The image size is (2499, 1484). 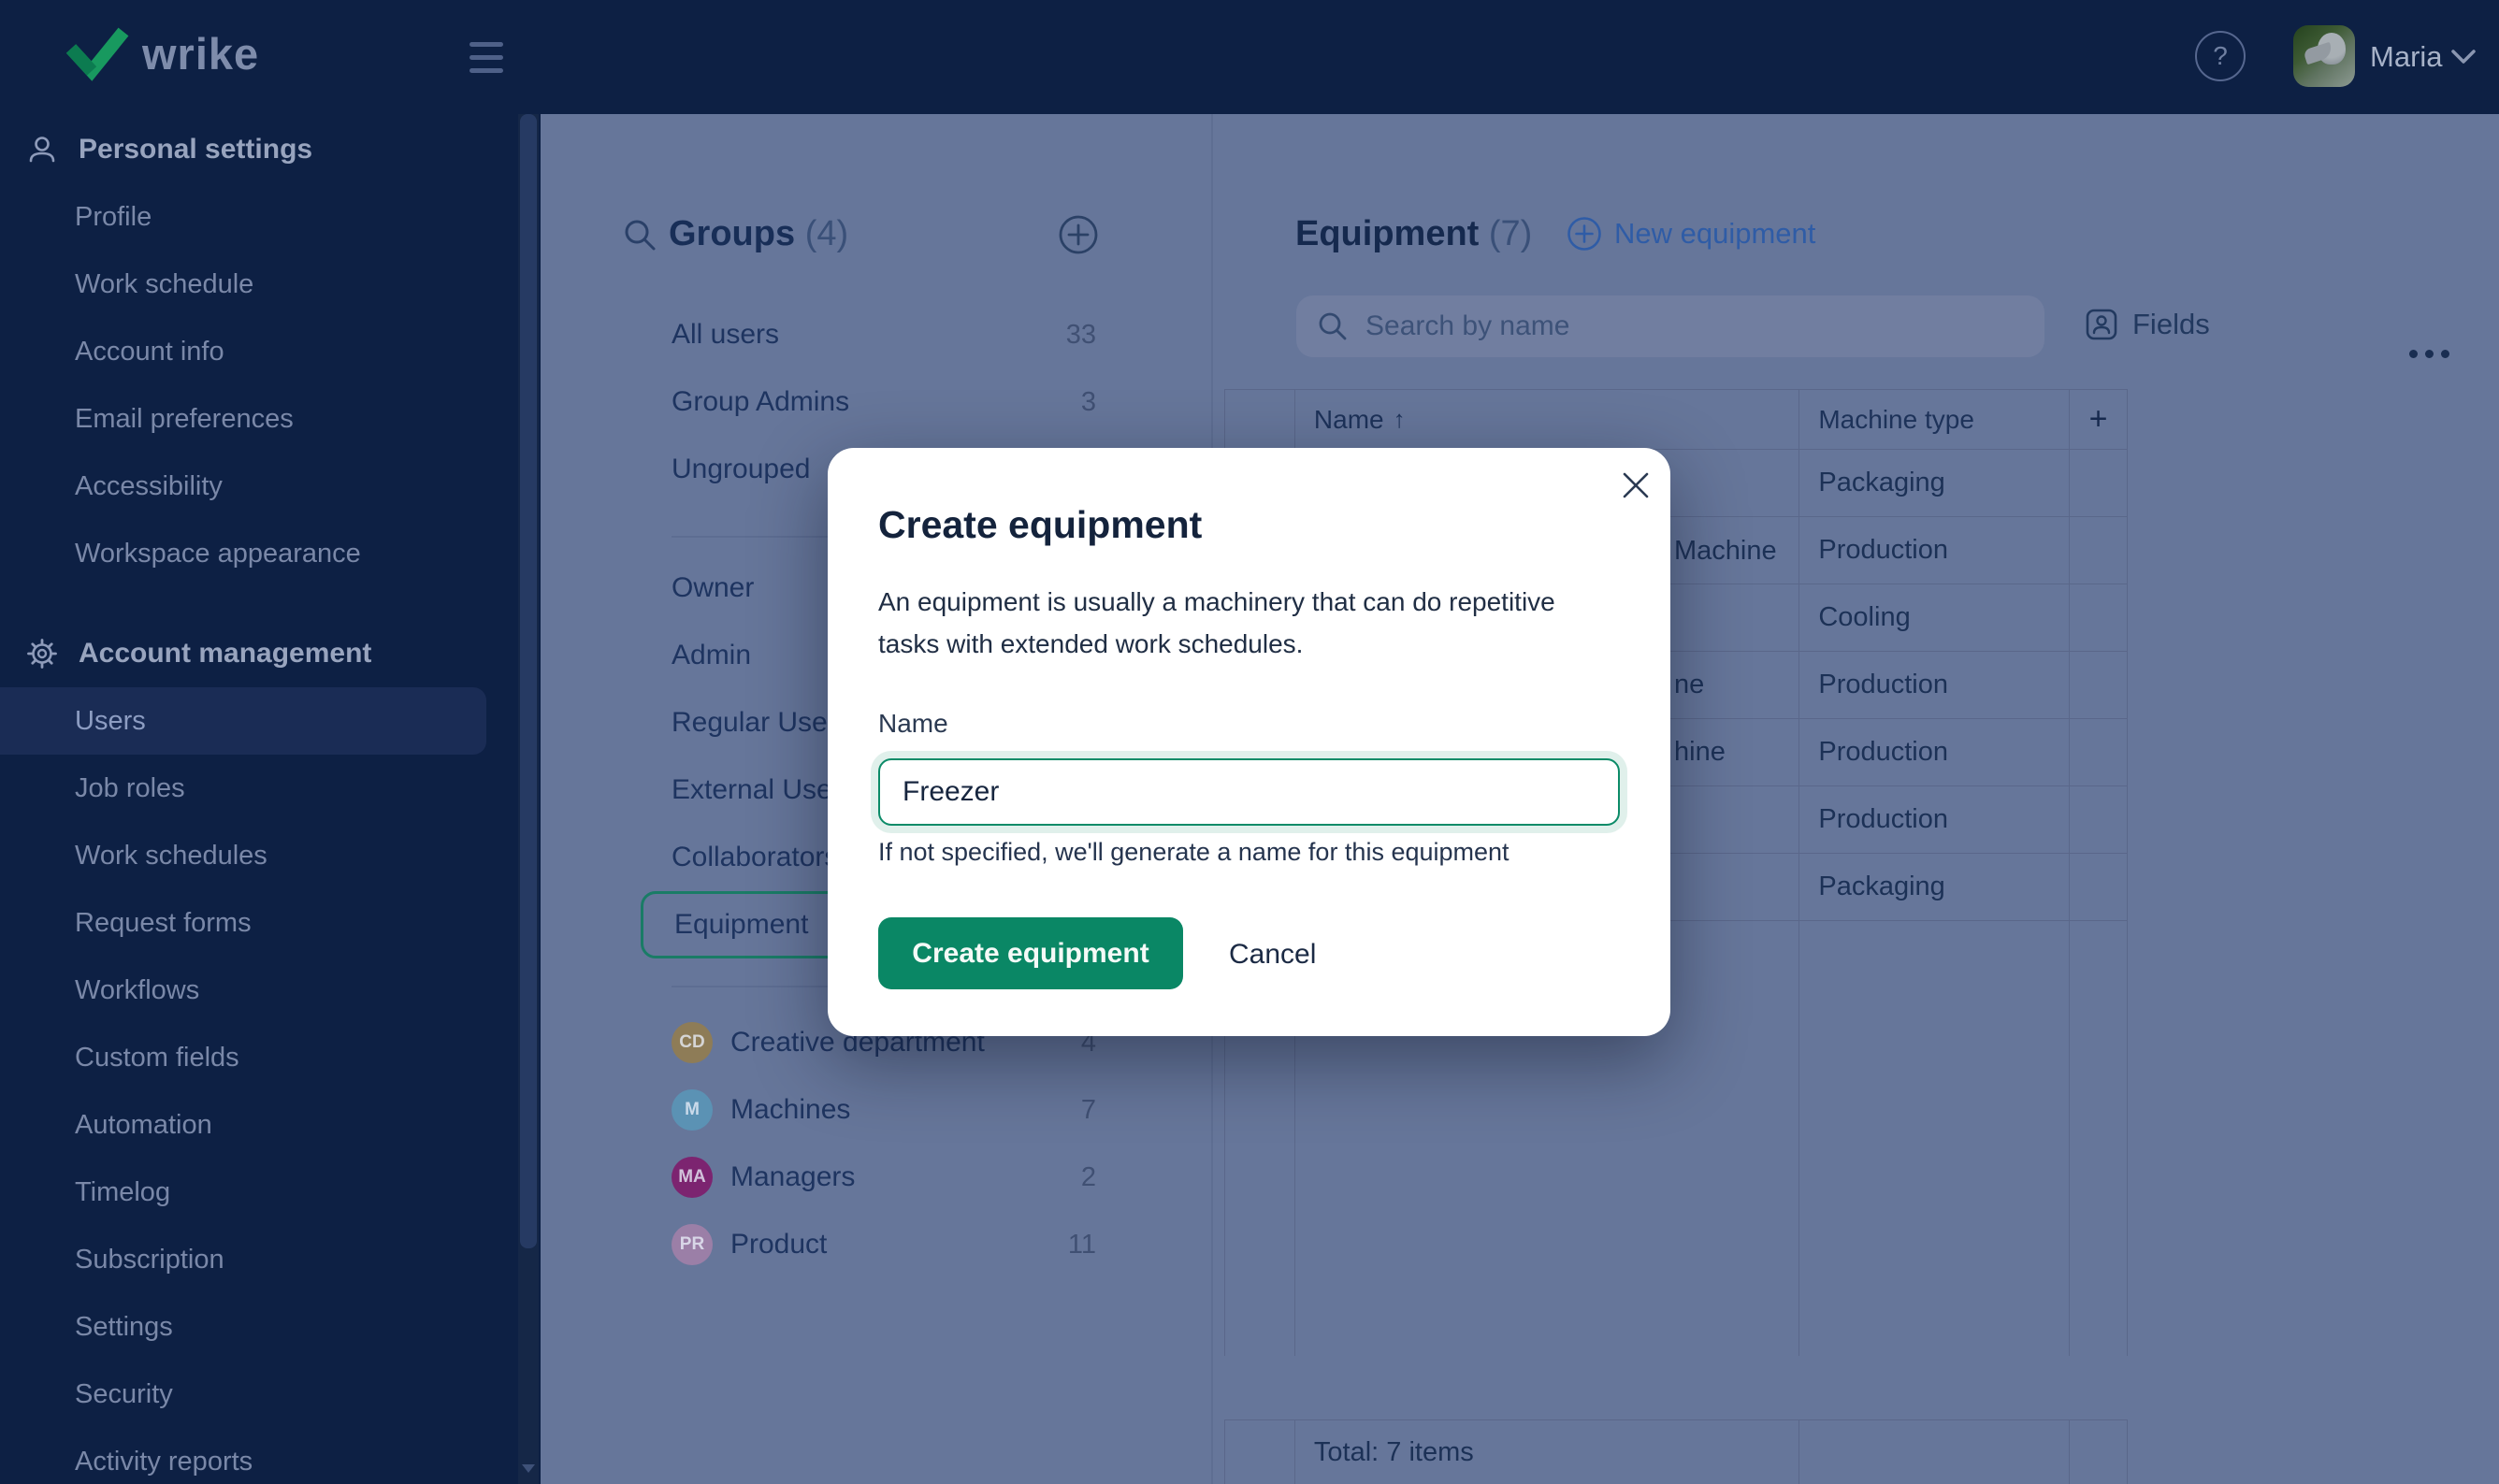 What do you see at coordinates (1935, 1452) in the screenshot?
I see `footer-empty-cell` at bounding box center [1935, 1452].